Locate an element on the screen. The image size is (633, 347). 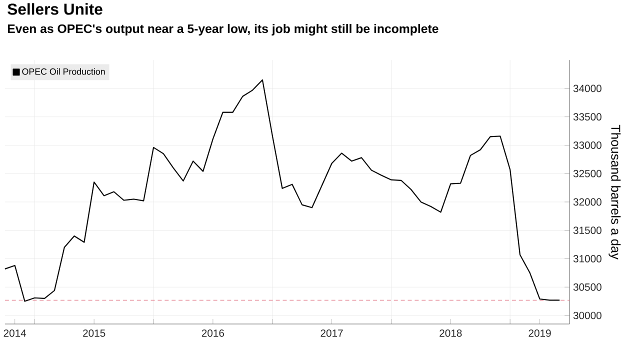
y-tick-label: 32500 is located at coordinates (587, 174).